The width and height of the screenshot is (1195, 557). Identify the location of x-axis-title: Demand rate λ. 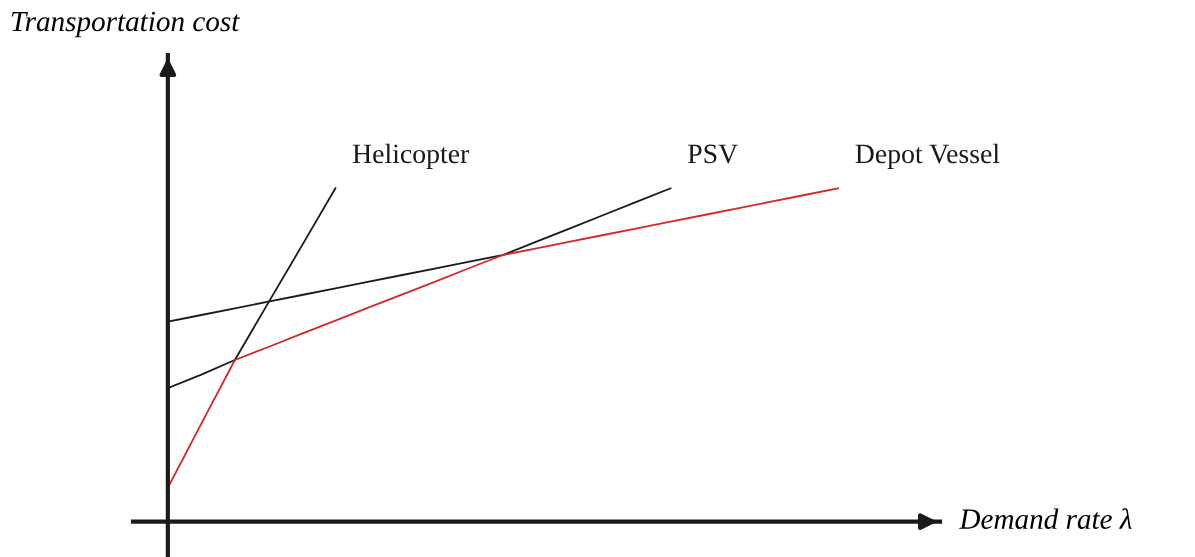
(1045, 518).